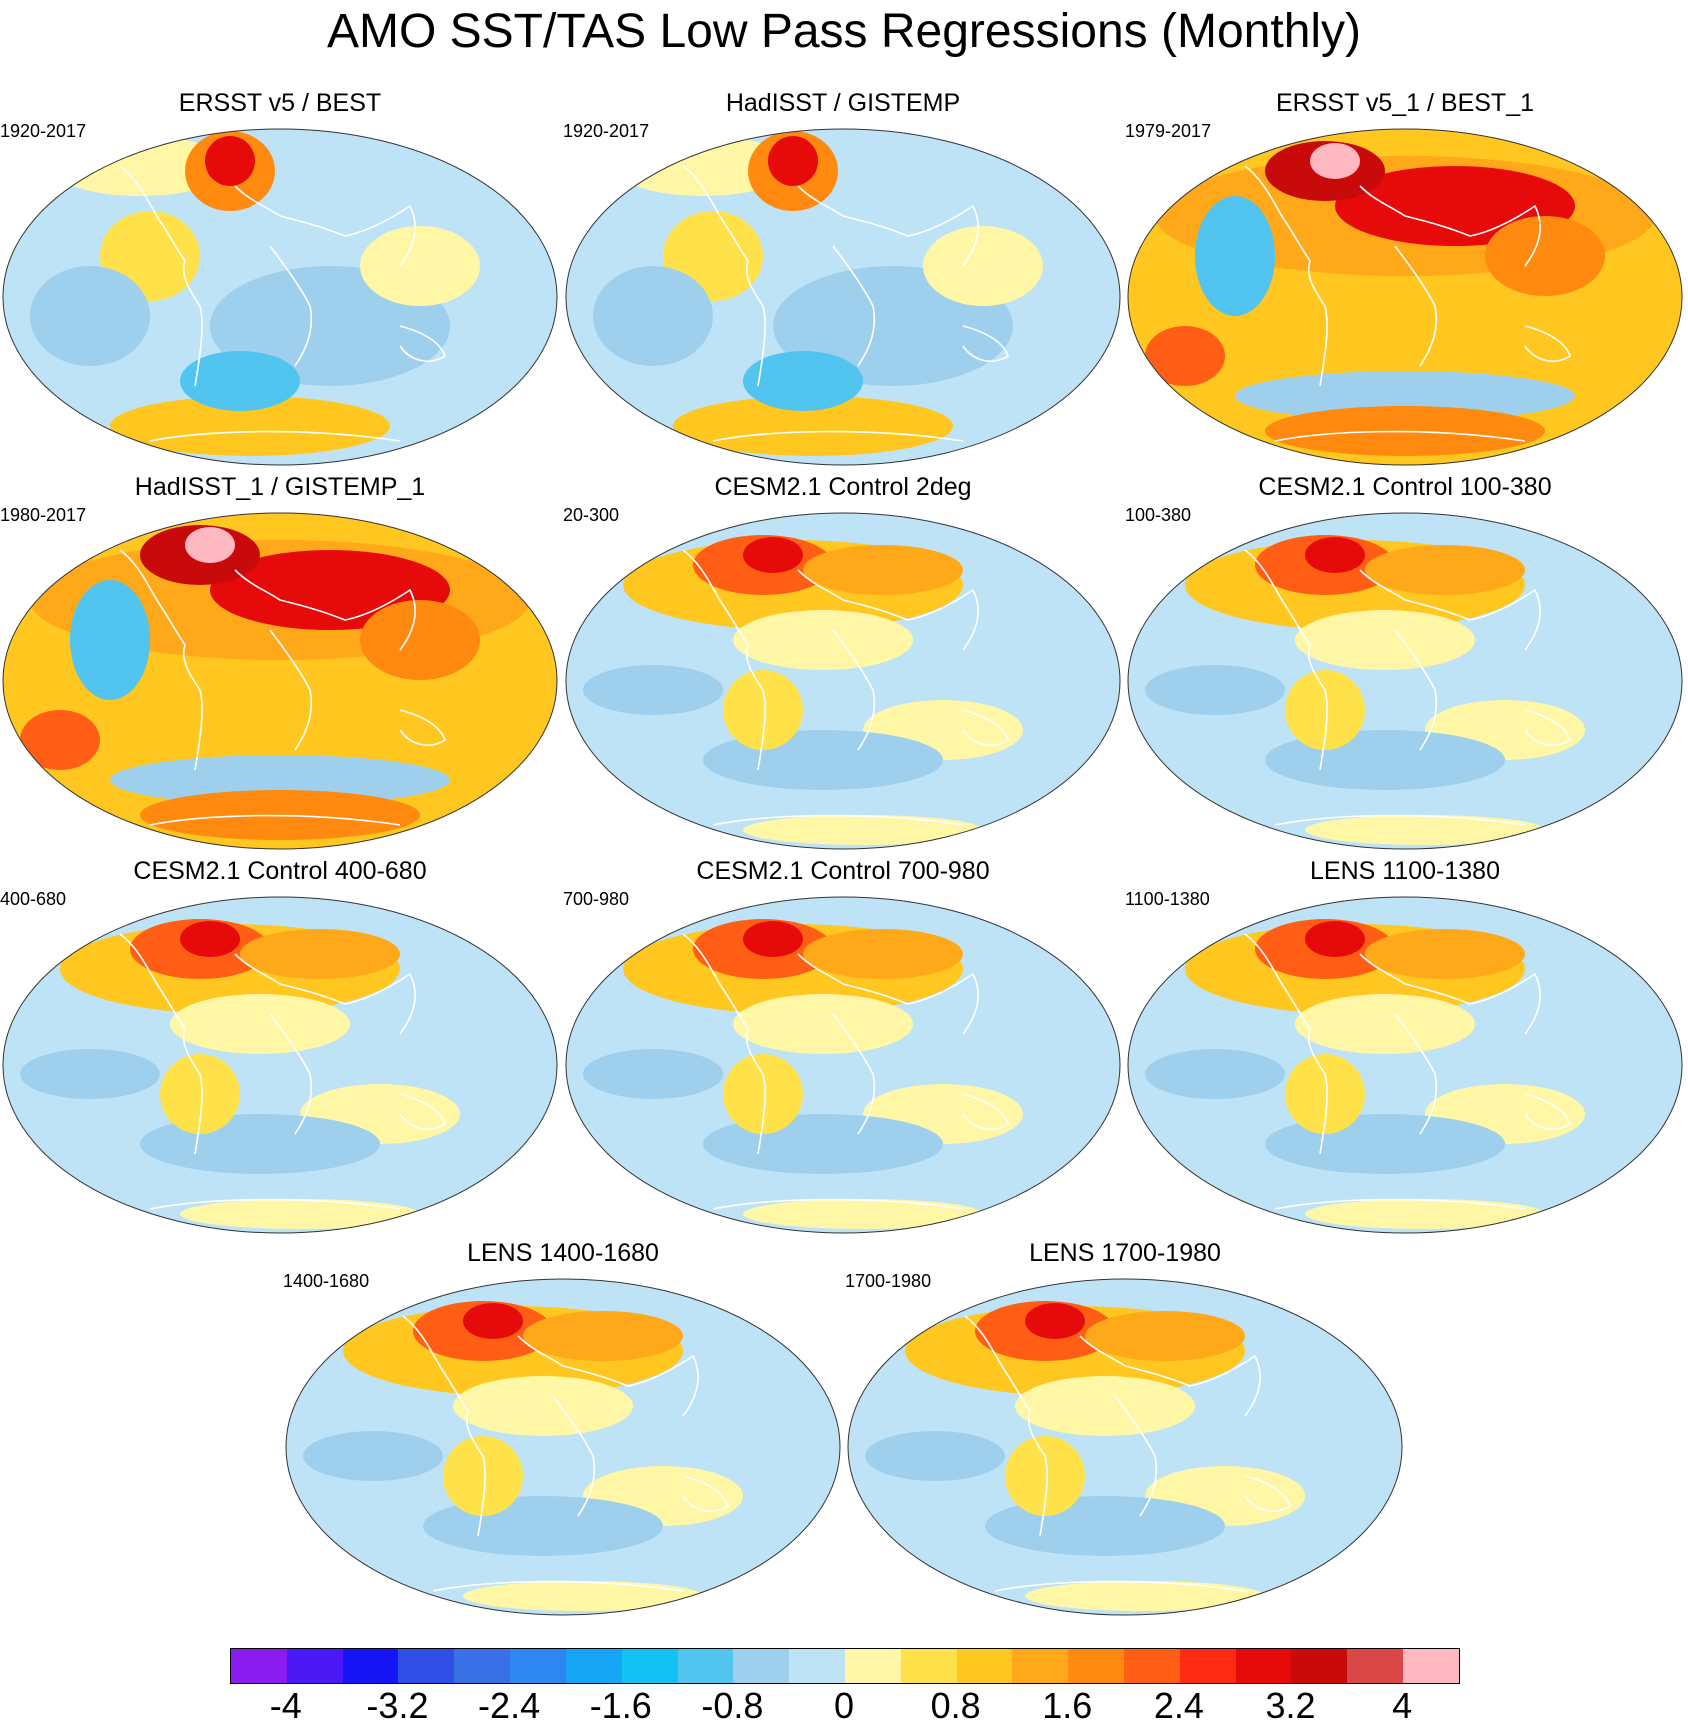 Image resolution: width=1688 pixels, height=1728 pixels. I want to click on colorbar-tick-label: 0, so click(844, 1705).